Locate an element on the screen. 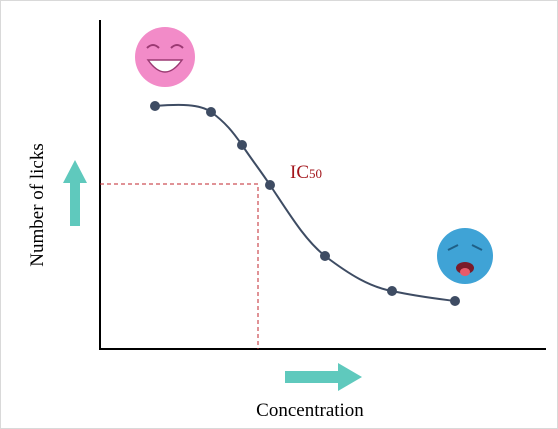  up-arrow is located at coordinates (75, 193).